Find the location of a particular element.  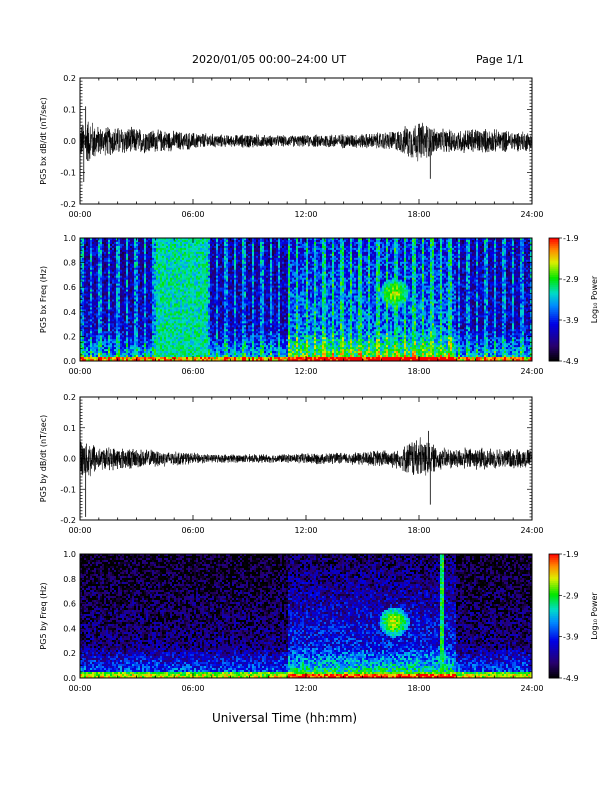

bx-spectrogram is located at coordinates (306, 299).